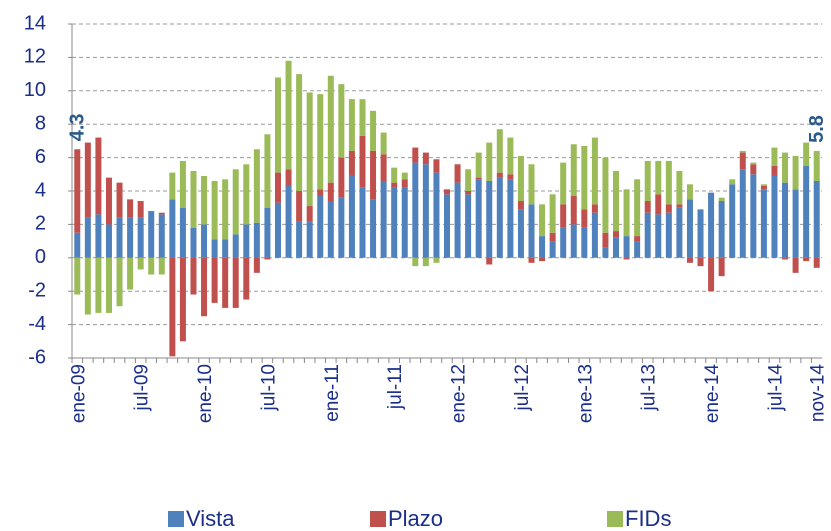  I want to click on y-tick-label: 2, so click(40, 224).